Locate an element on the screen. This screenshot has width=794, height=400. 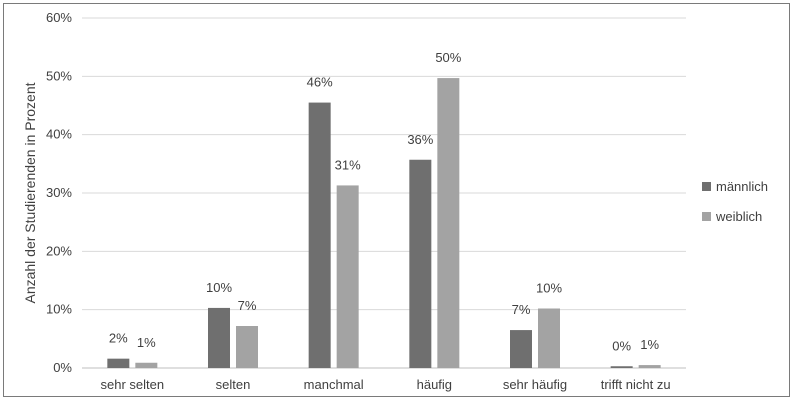
y-tick-label: 30% is located at coordinates (59, 192).